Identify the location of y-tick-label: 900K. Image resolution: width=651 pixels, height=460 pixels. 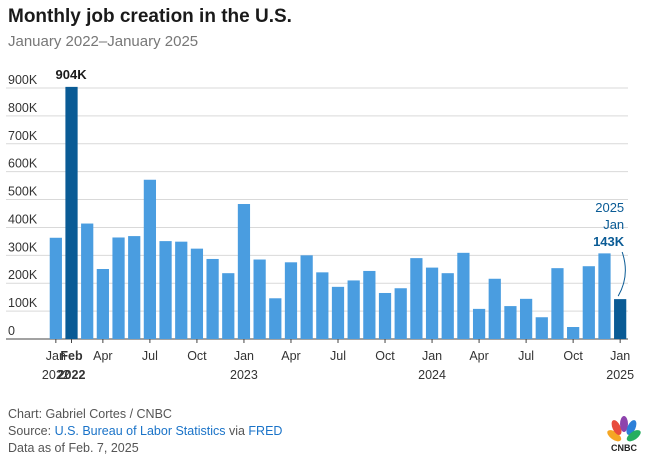
(23, 80).